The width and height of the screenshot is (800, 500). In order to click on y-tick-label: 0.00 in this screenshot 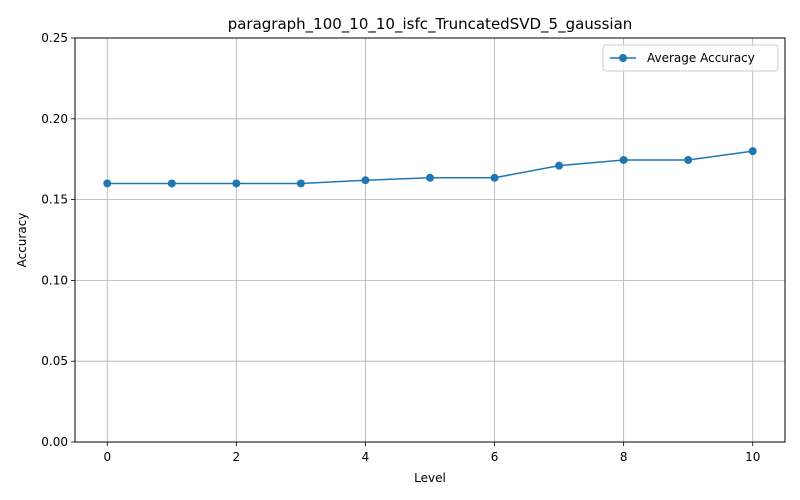, I will do `click(54, 442)`.